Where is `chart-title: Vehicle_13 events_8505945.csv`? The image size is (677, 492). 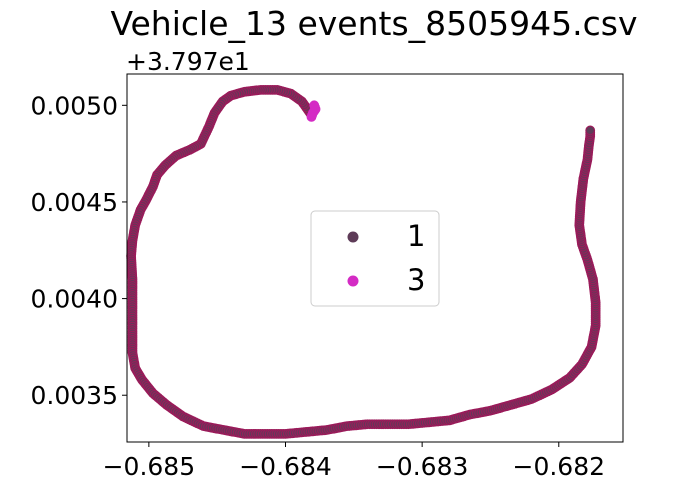 chart-title: Vehicle_13 events_8505945.csv is located at coordinates (373, 23).